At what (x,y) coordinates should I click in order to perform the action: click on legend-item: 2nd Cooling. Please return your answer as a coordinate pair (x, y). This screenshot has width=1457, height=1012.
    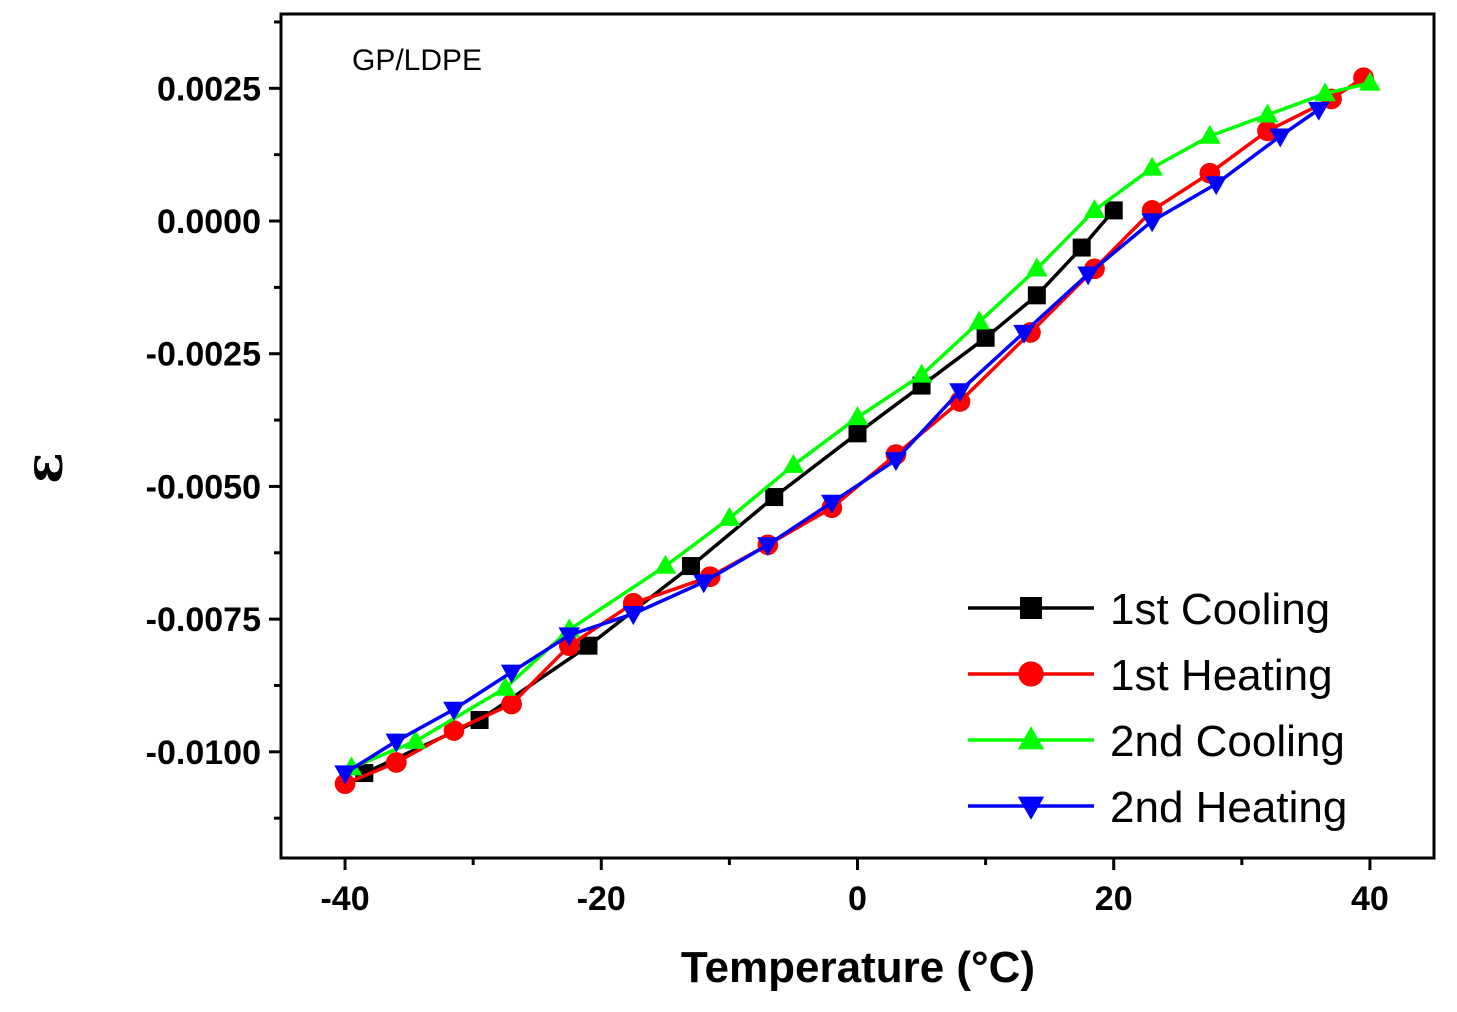
    Looking at the image, I should click on (1156, 741).